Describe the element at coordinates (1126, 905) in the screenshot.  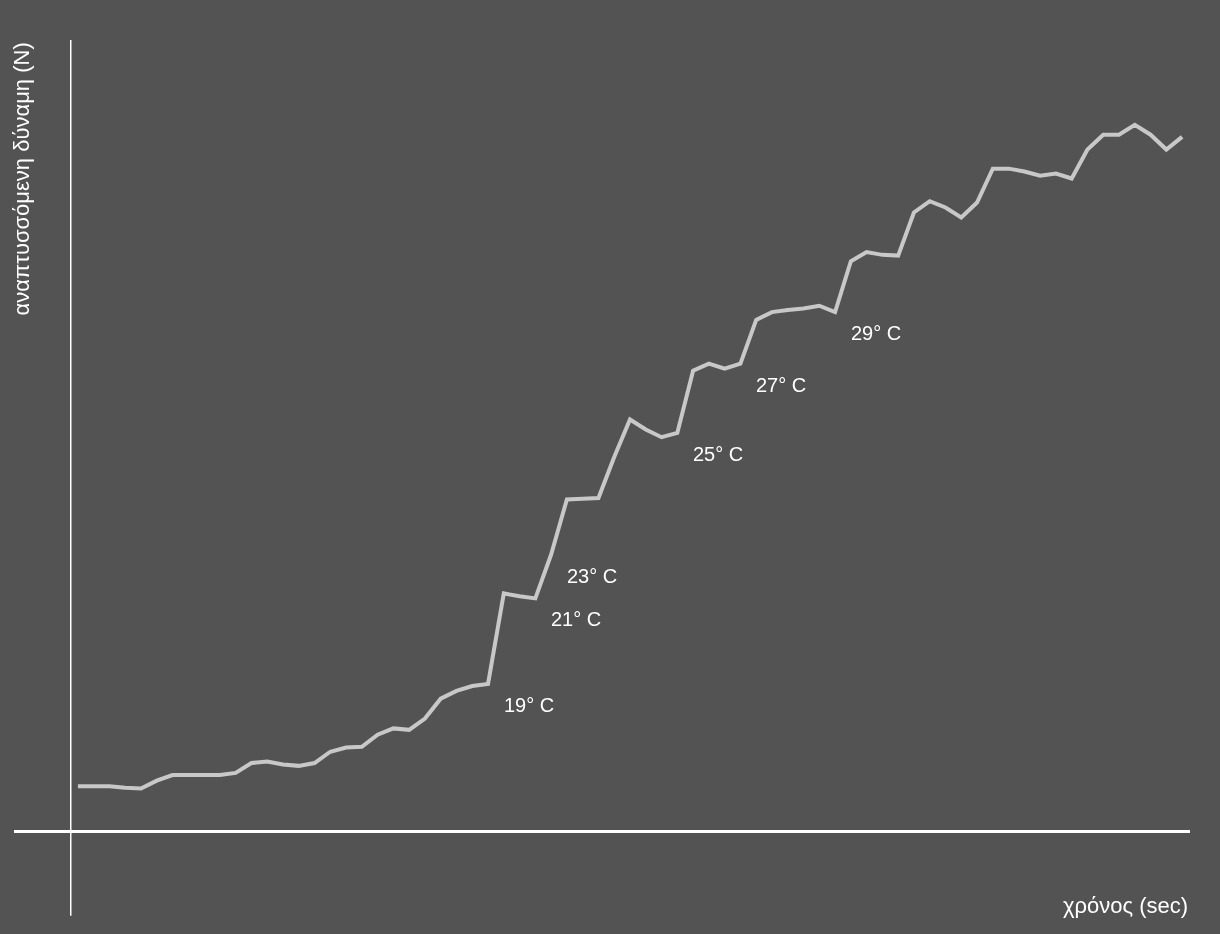
I see `x-axis-title: χρόνος (sec)` at that location.